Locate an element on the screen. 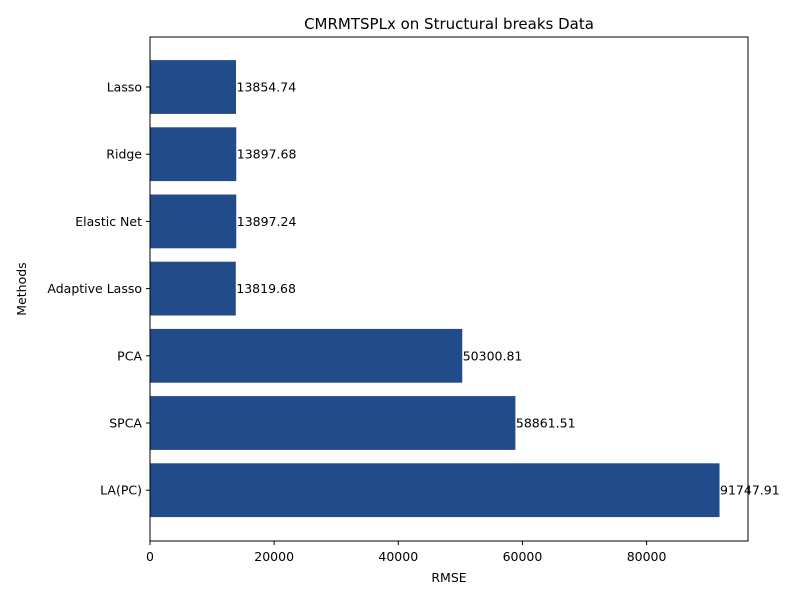 This screenshot has height=600, width=800. x-tick-label: 80000 is located at coordinates (647, 556).